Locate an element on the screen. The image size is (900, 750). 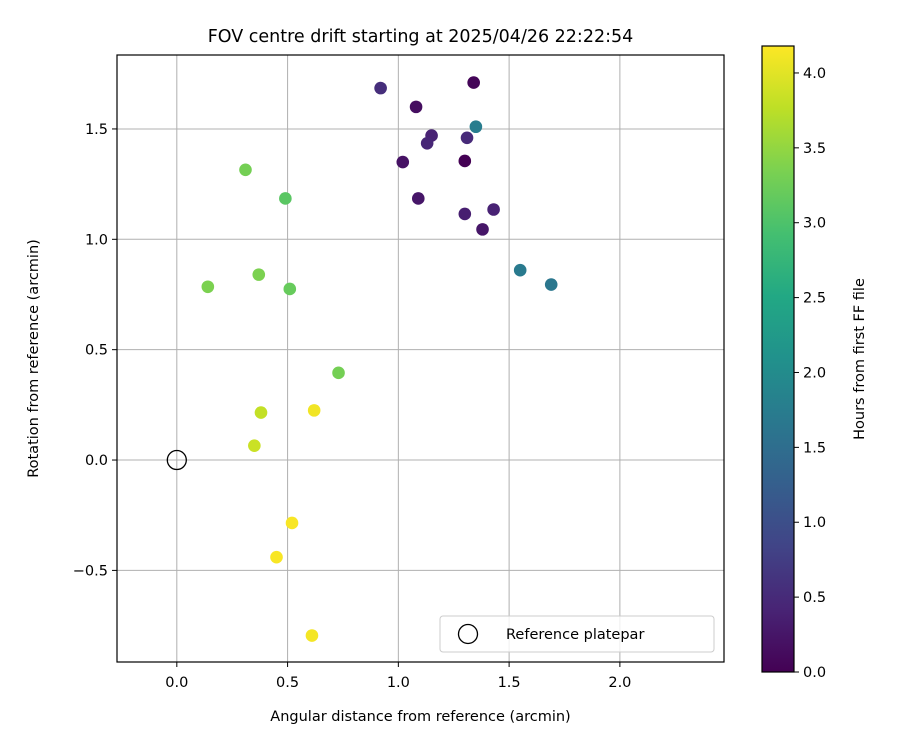
colorbar-tick-label: 1.0 is located at coordinates (814, 523).